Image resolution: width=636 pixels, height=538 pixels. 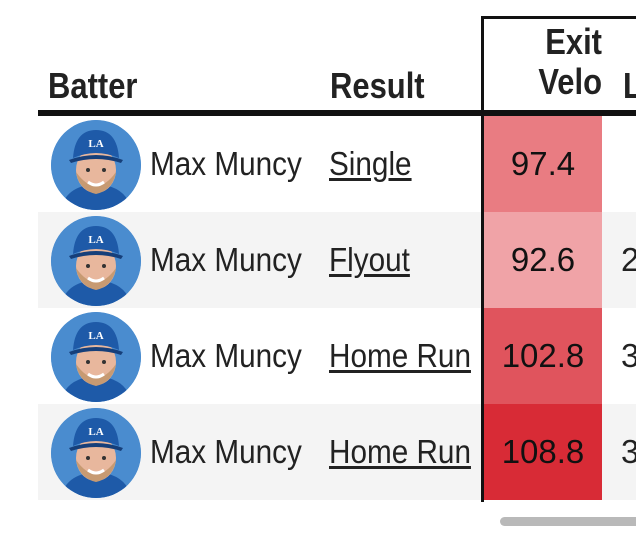 What do you see at coordinates (568, 521) in the screenshot?
I see `horizontal-scrollbar` at bounding box center [568, 521].